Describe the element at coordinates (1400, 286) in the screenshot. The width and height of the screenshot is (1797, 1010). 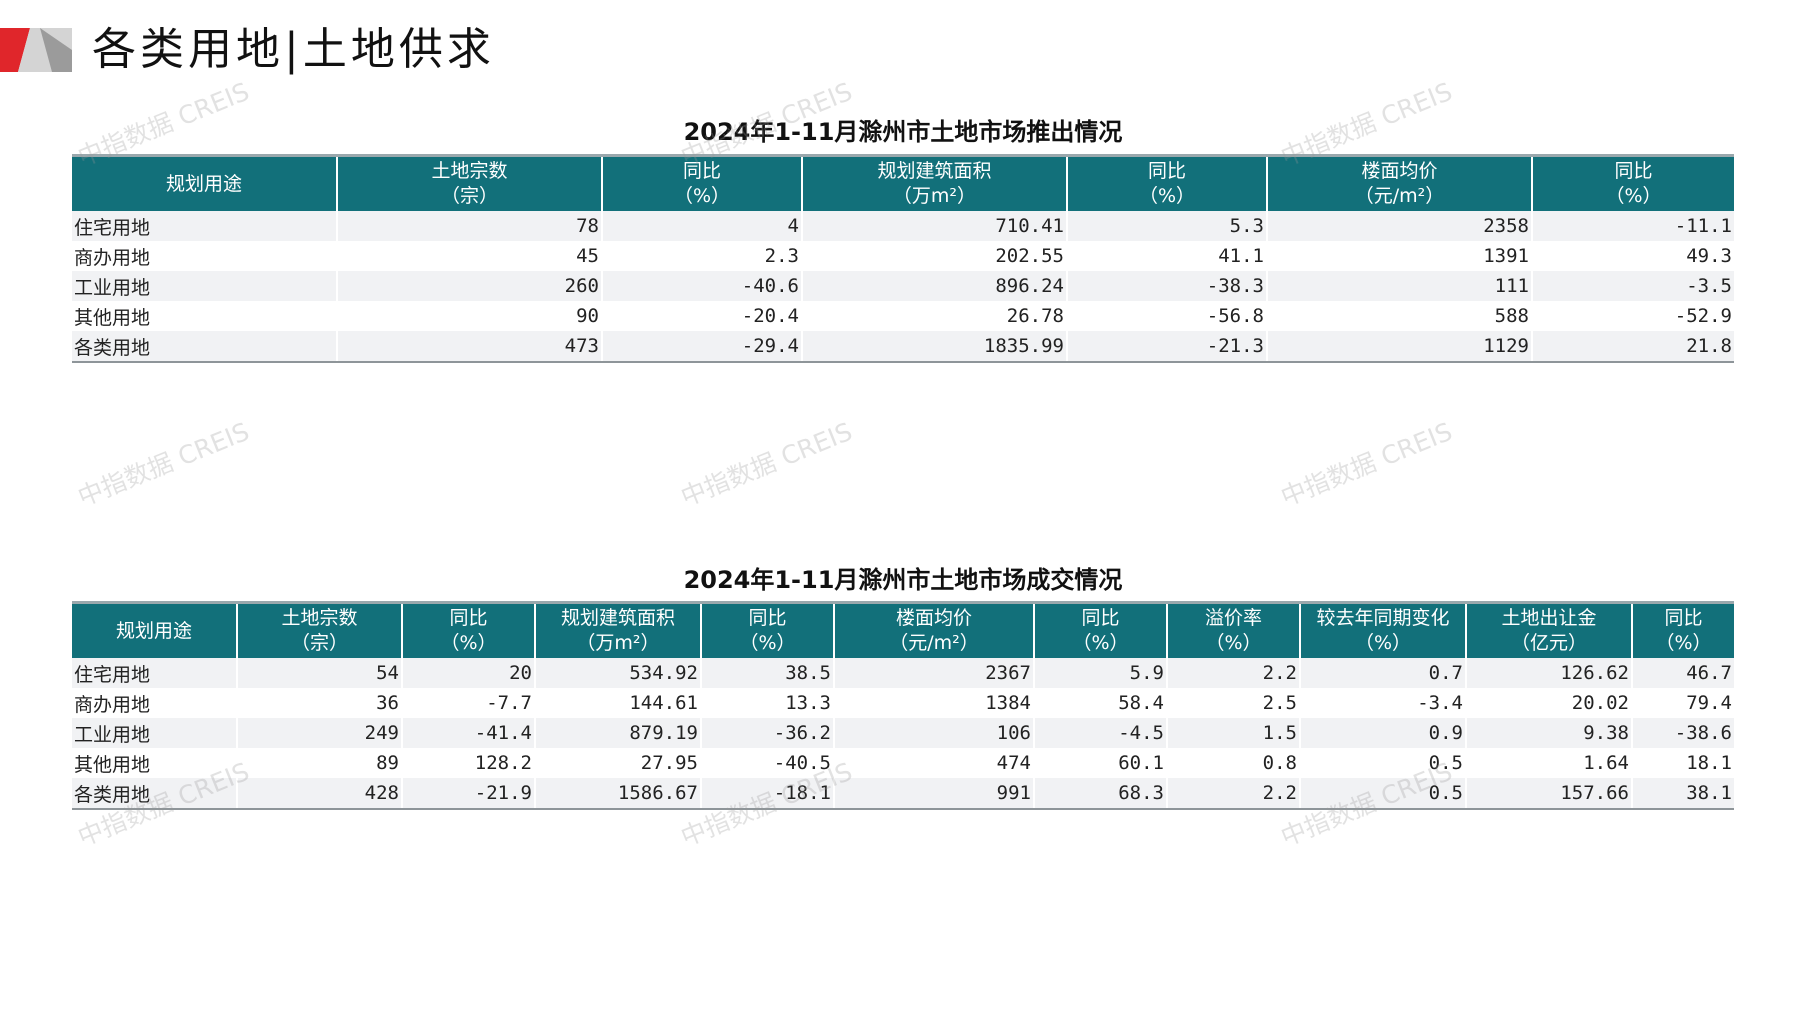
I see `table-cell: 111` at that location.